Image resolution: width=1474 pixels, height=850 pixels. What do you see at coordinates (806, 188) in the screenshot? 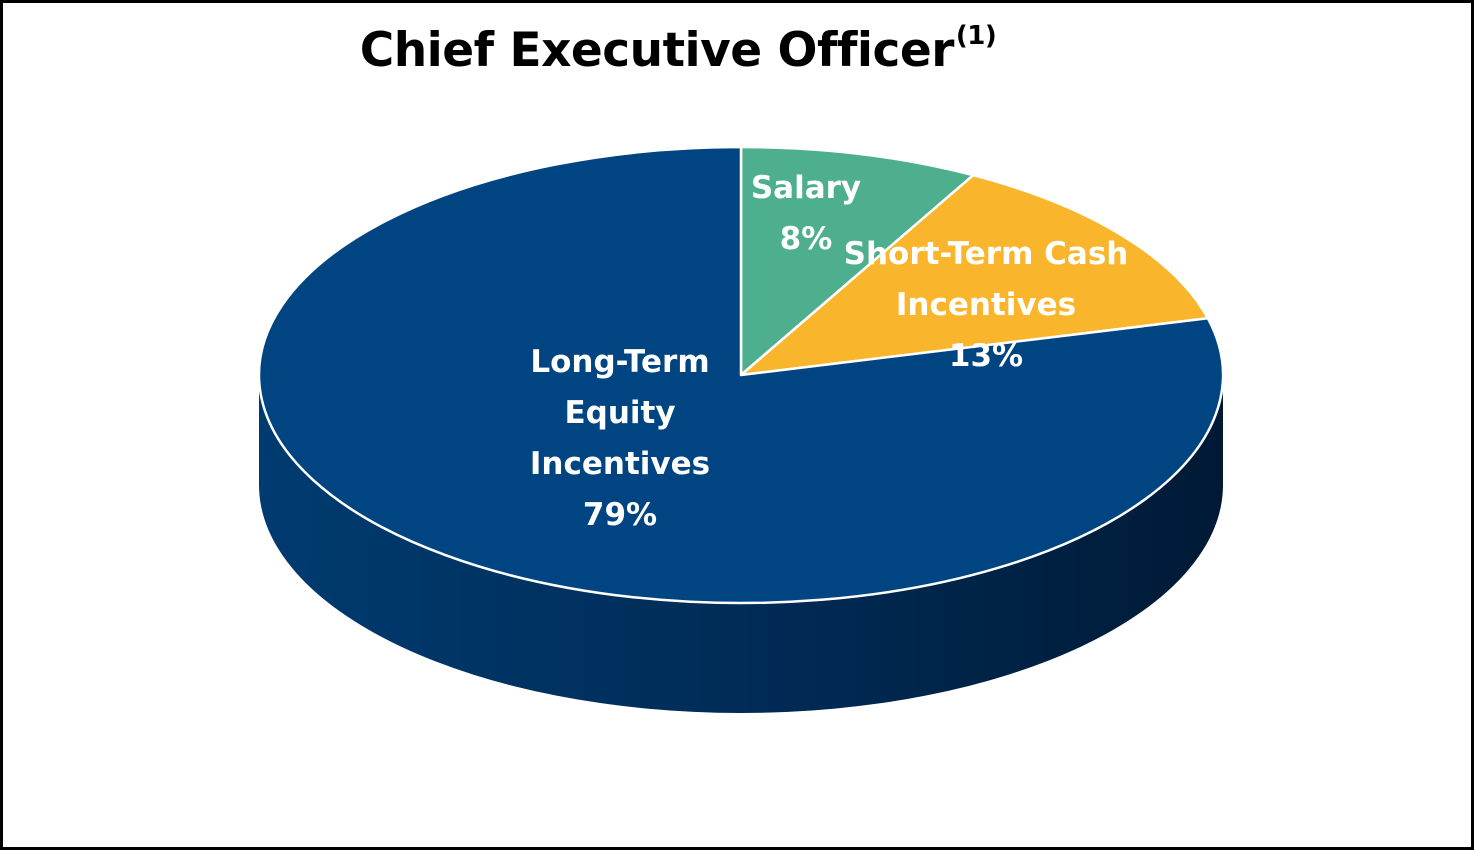
I see `pie-category-label-0: Salary` at bounding box center [806, 188].